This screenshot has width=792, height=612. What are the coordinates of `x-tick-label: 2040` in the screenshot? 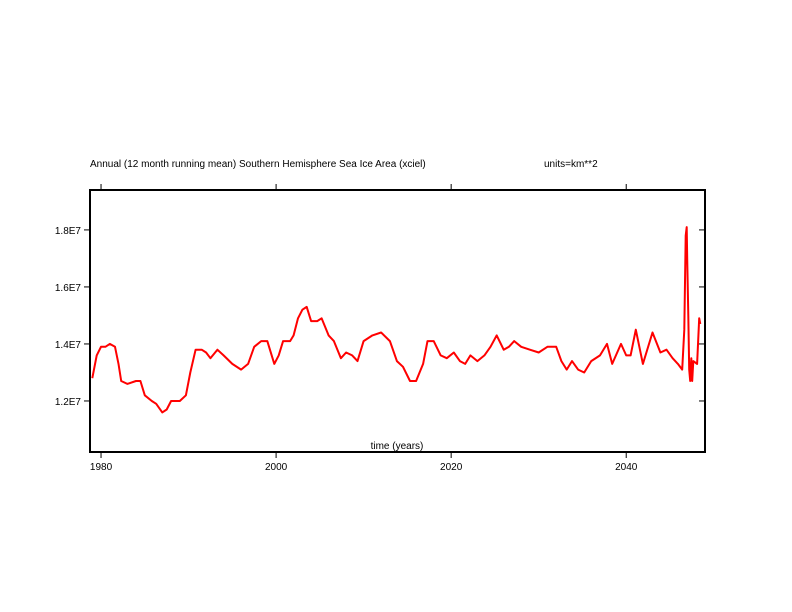 It's located at (626, 467).